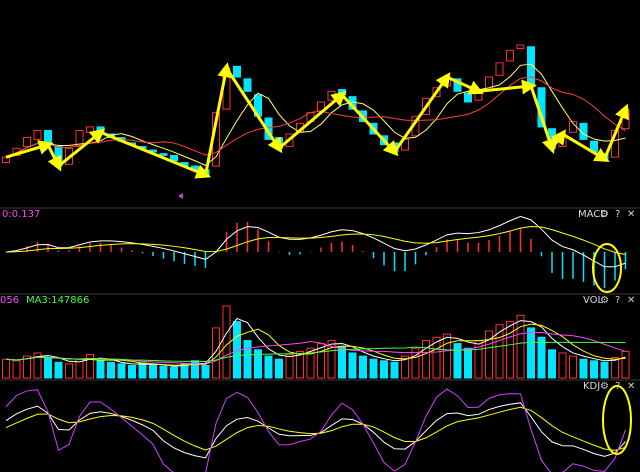 The image size is (640, 472). Describe the element at coordinates (315, 241) in the screenshot. I see `dif-line` at that location.